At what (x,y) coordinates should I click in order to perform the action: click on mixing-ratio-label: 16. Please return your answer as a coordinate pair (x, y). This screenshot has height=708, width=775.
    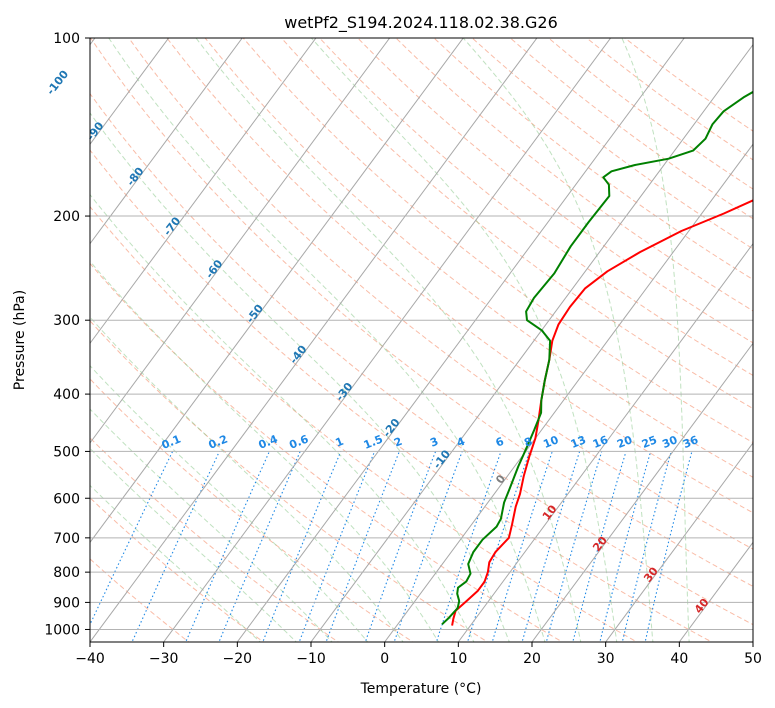
    Looking at the image, I should click on (600, 442).